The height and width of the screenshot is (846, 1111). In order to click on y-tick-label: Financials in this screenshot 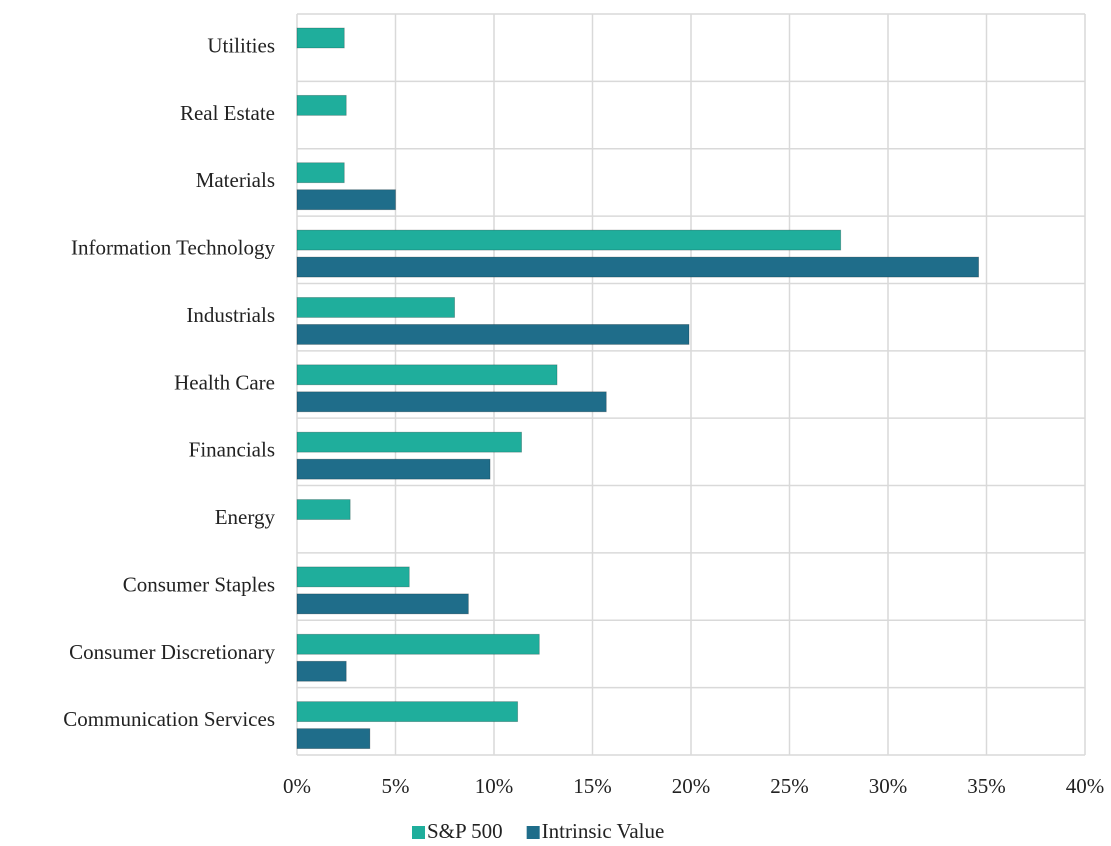, I will do `click(232, 450)`.